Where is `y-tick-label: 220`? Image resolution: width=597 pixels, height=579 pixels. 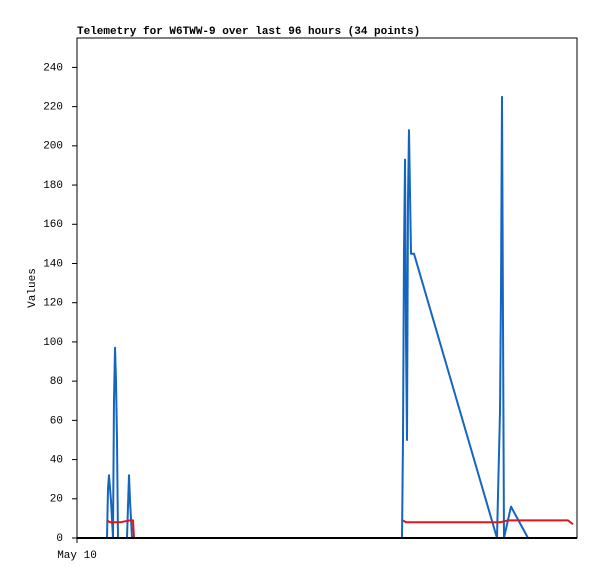 y-tick-label: 220 is located at coordinates (53, 108).